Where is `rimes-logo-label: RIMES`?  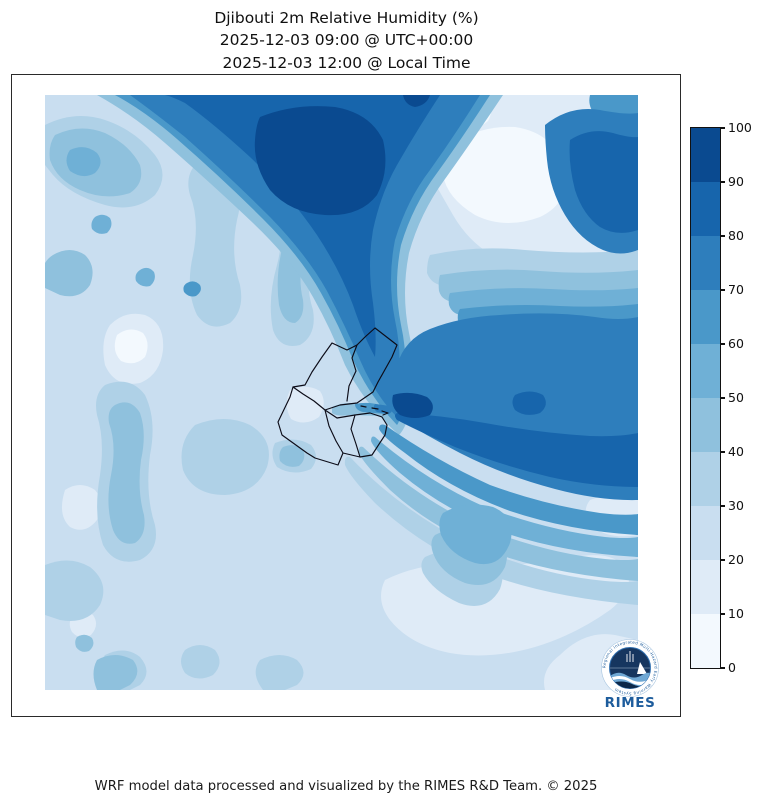
rimes-logo-label: RIMES is located at coordinates (630, 703).